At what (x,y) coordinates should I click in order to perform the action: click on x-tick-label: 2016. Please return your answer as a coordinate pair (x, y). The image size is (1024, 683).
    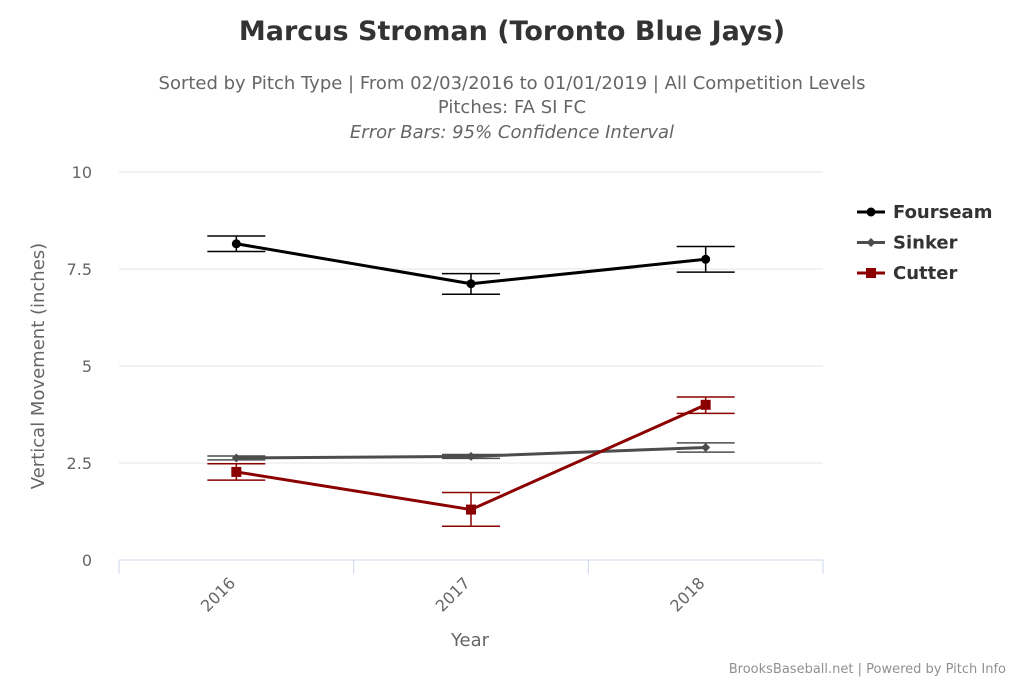
    Looking at the image, I should click on (218, 594).